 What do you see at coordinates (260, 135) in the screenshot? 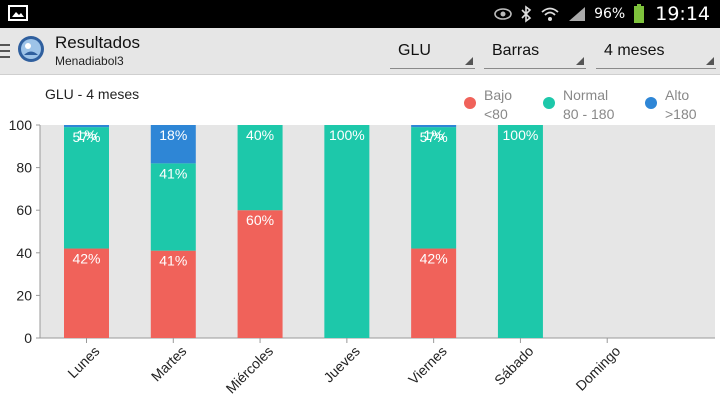
I see `bar-data-label: 40%` at bounding box center [260, 135].